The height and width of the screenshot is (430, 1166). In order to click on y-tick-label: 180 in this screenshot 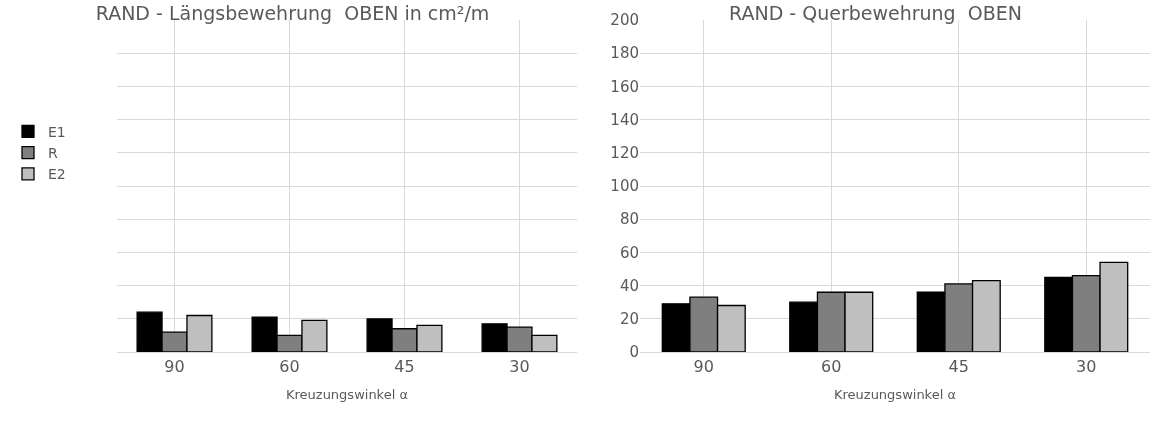, I will do `click(624, 53)`.